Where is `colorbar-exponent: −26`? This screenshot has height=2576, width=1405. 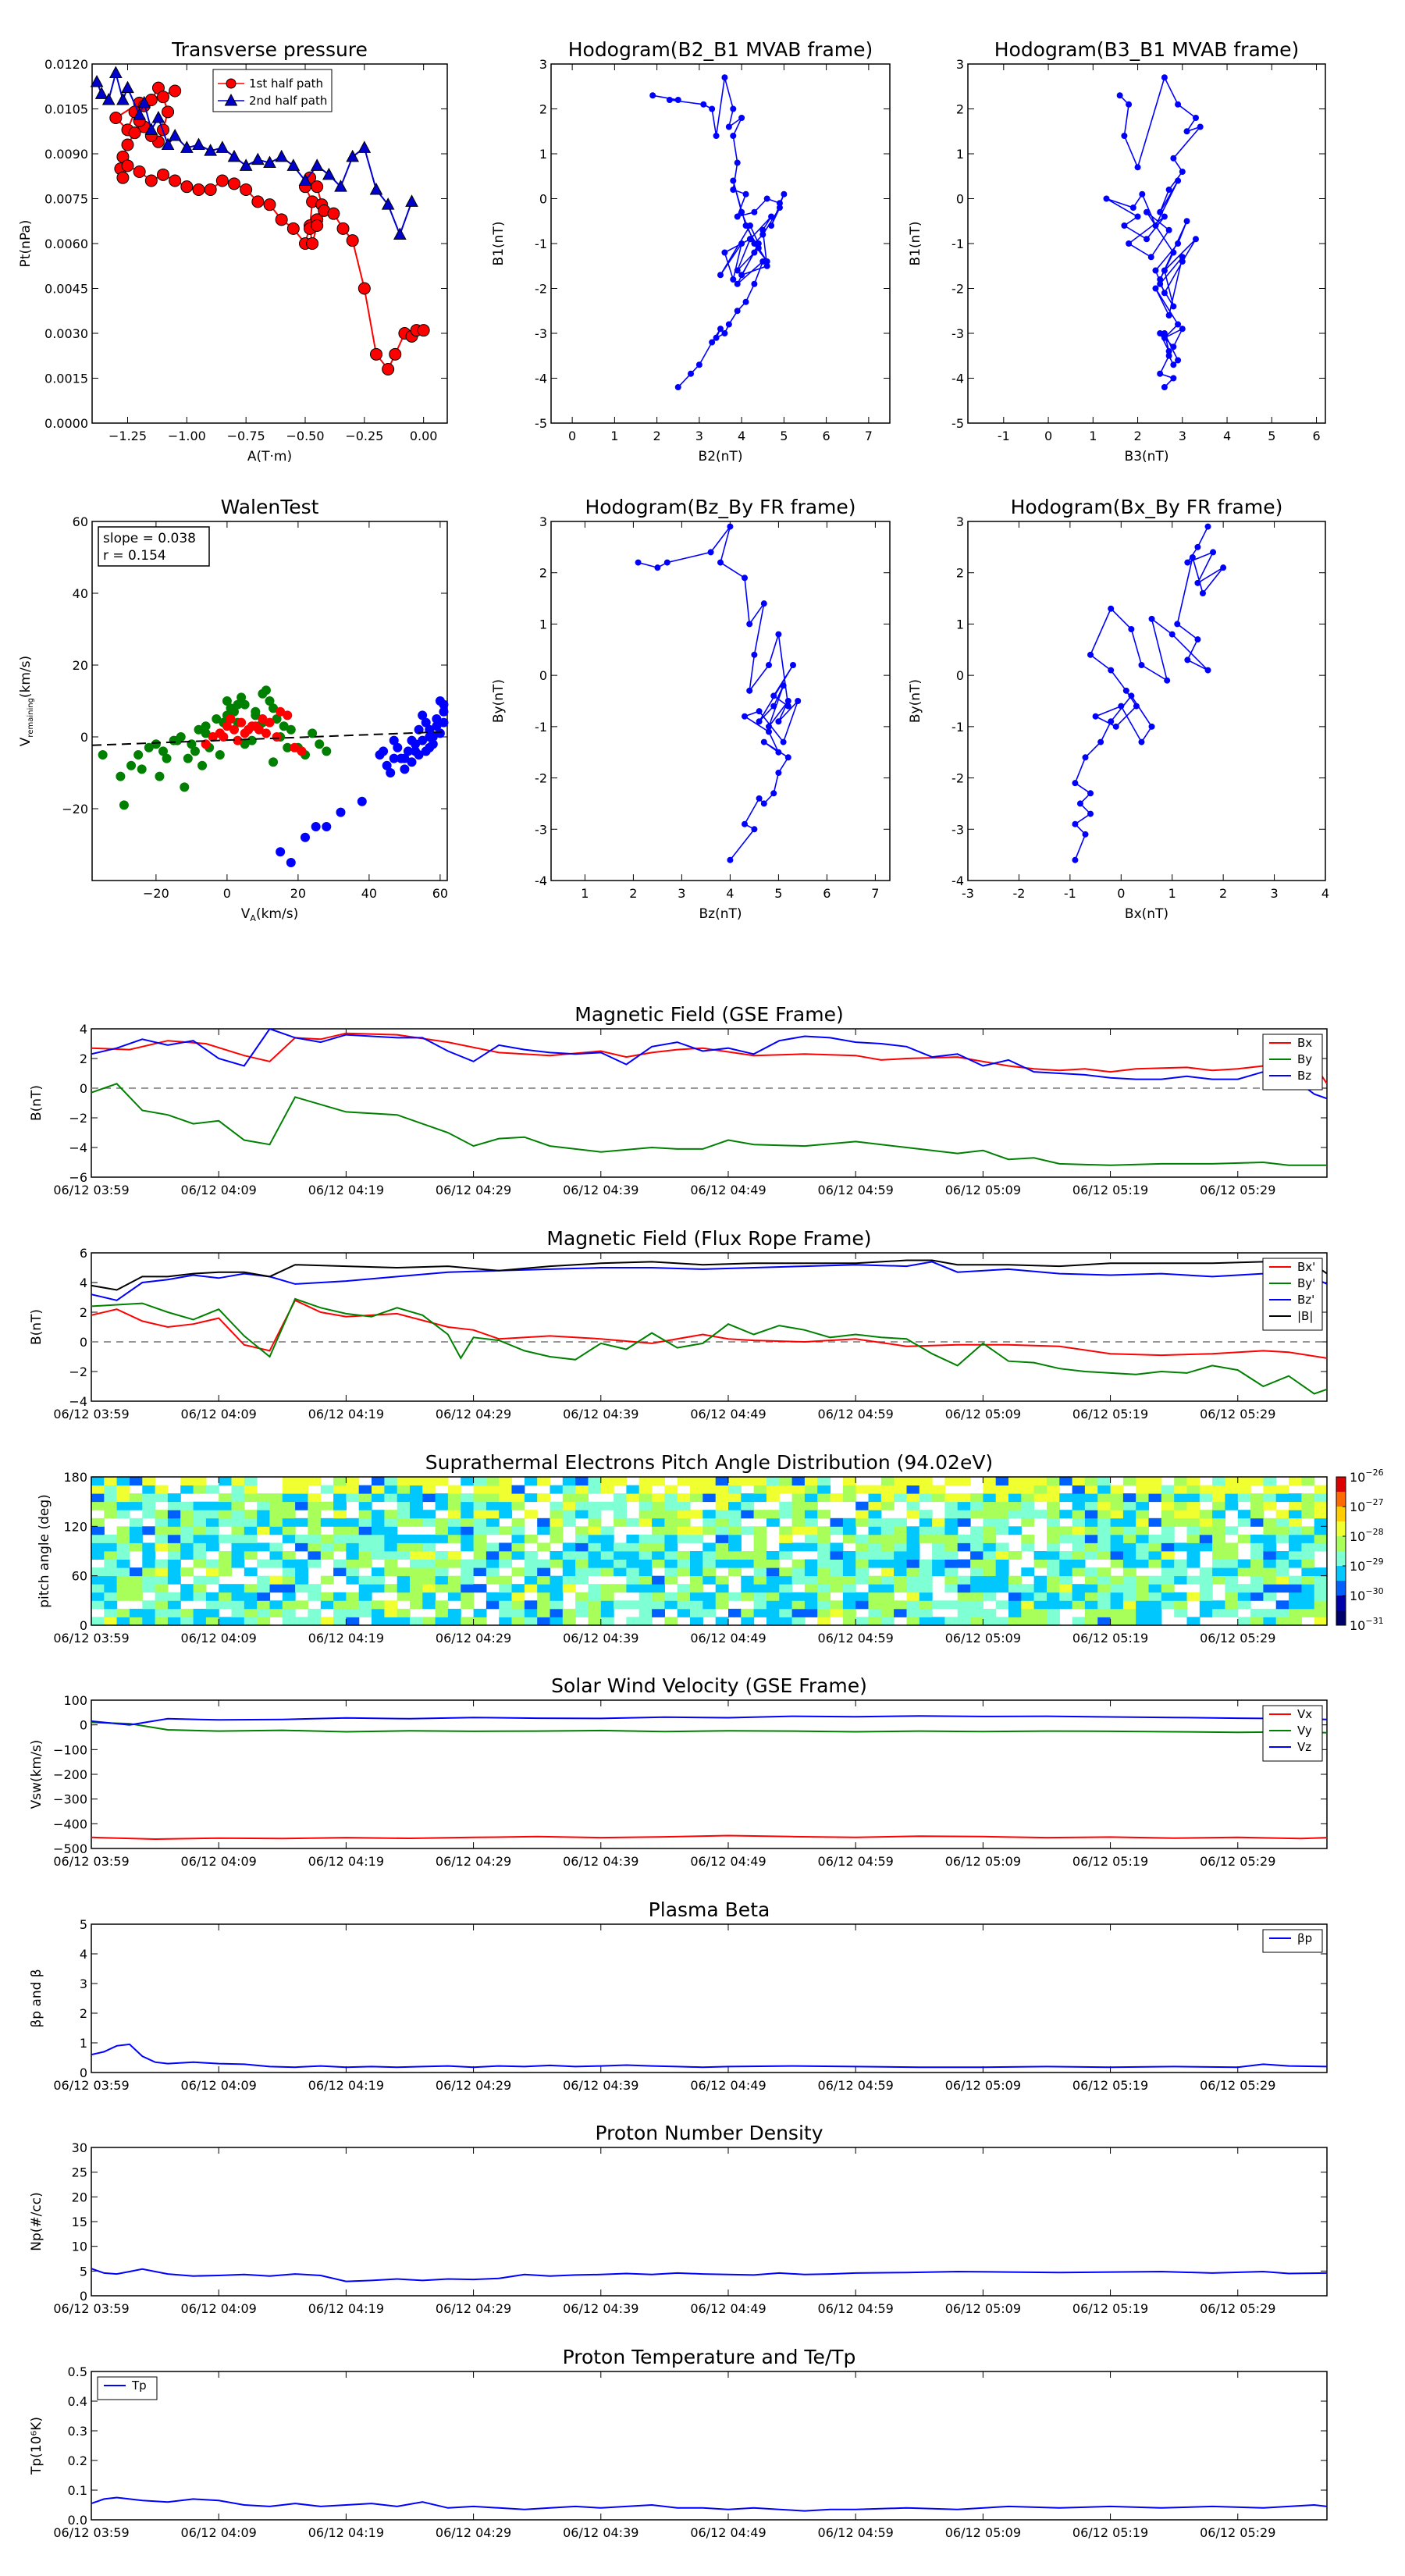
colorbar-exponent: −26 is located at coordinates (1374, 1473).